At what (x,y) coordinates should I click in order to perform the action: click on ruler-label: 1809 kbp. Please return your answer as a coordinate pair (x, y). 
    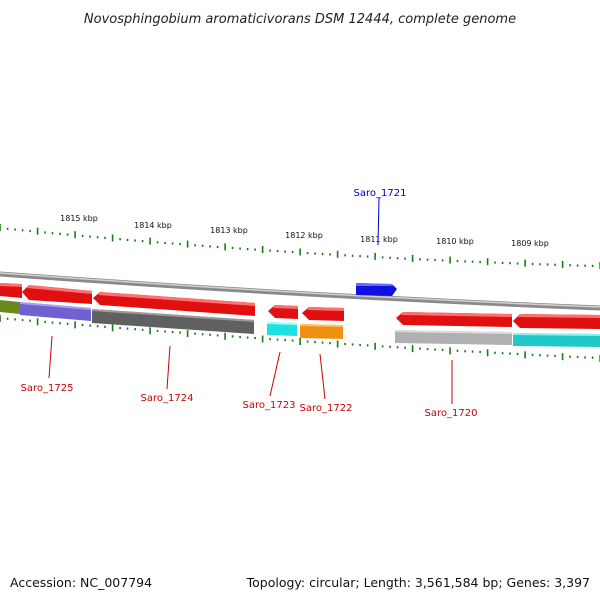
    Looking at the image, I should click on (530, 243).